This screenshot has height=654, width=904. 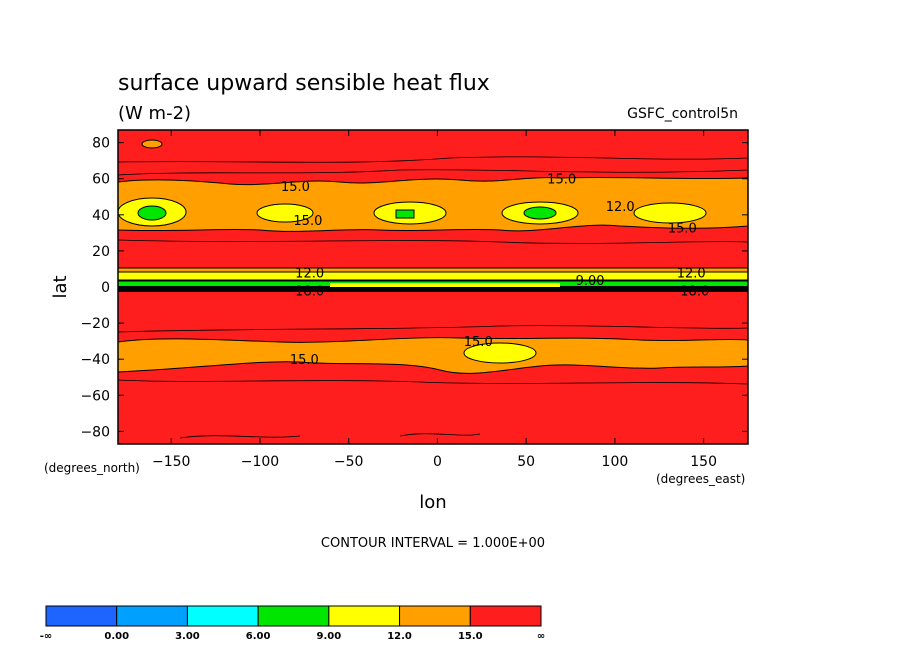 I want to click on x-axis-units: (degrees_east), so click(x=700, y=479).